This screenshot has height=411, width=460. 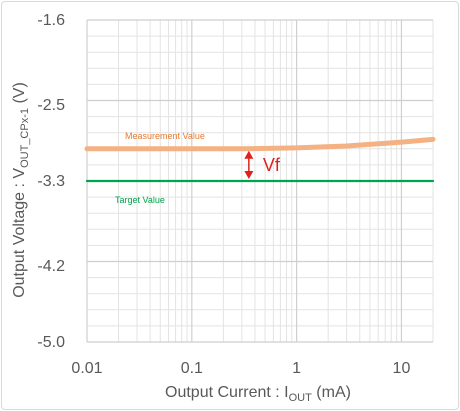 What do you see at coordinates (258, 394) in the screenshot?
I see `x-axis-title: Output Current : IOUT (mA)` at bounding box center [258, 394].